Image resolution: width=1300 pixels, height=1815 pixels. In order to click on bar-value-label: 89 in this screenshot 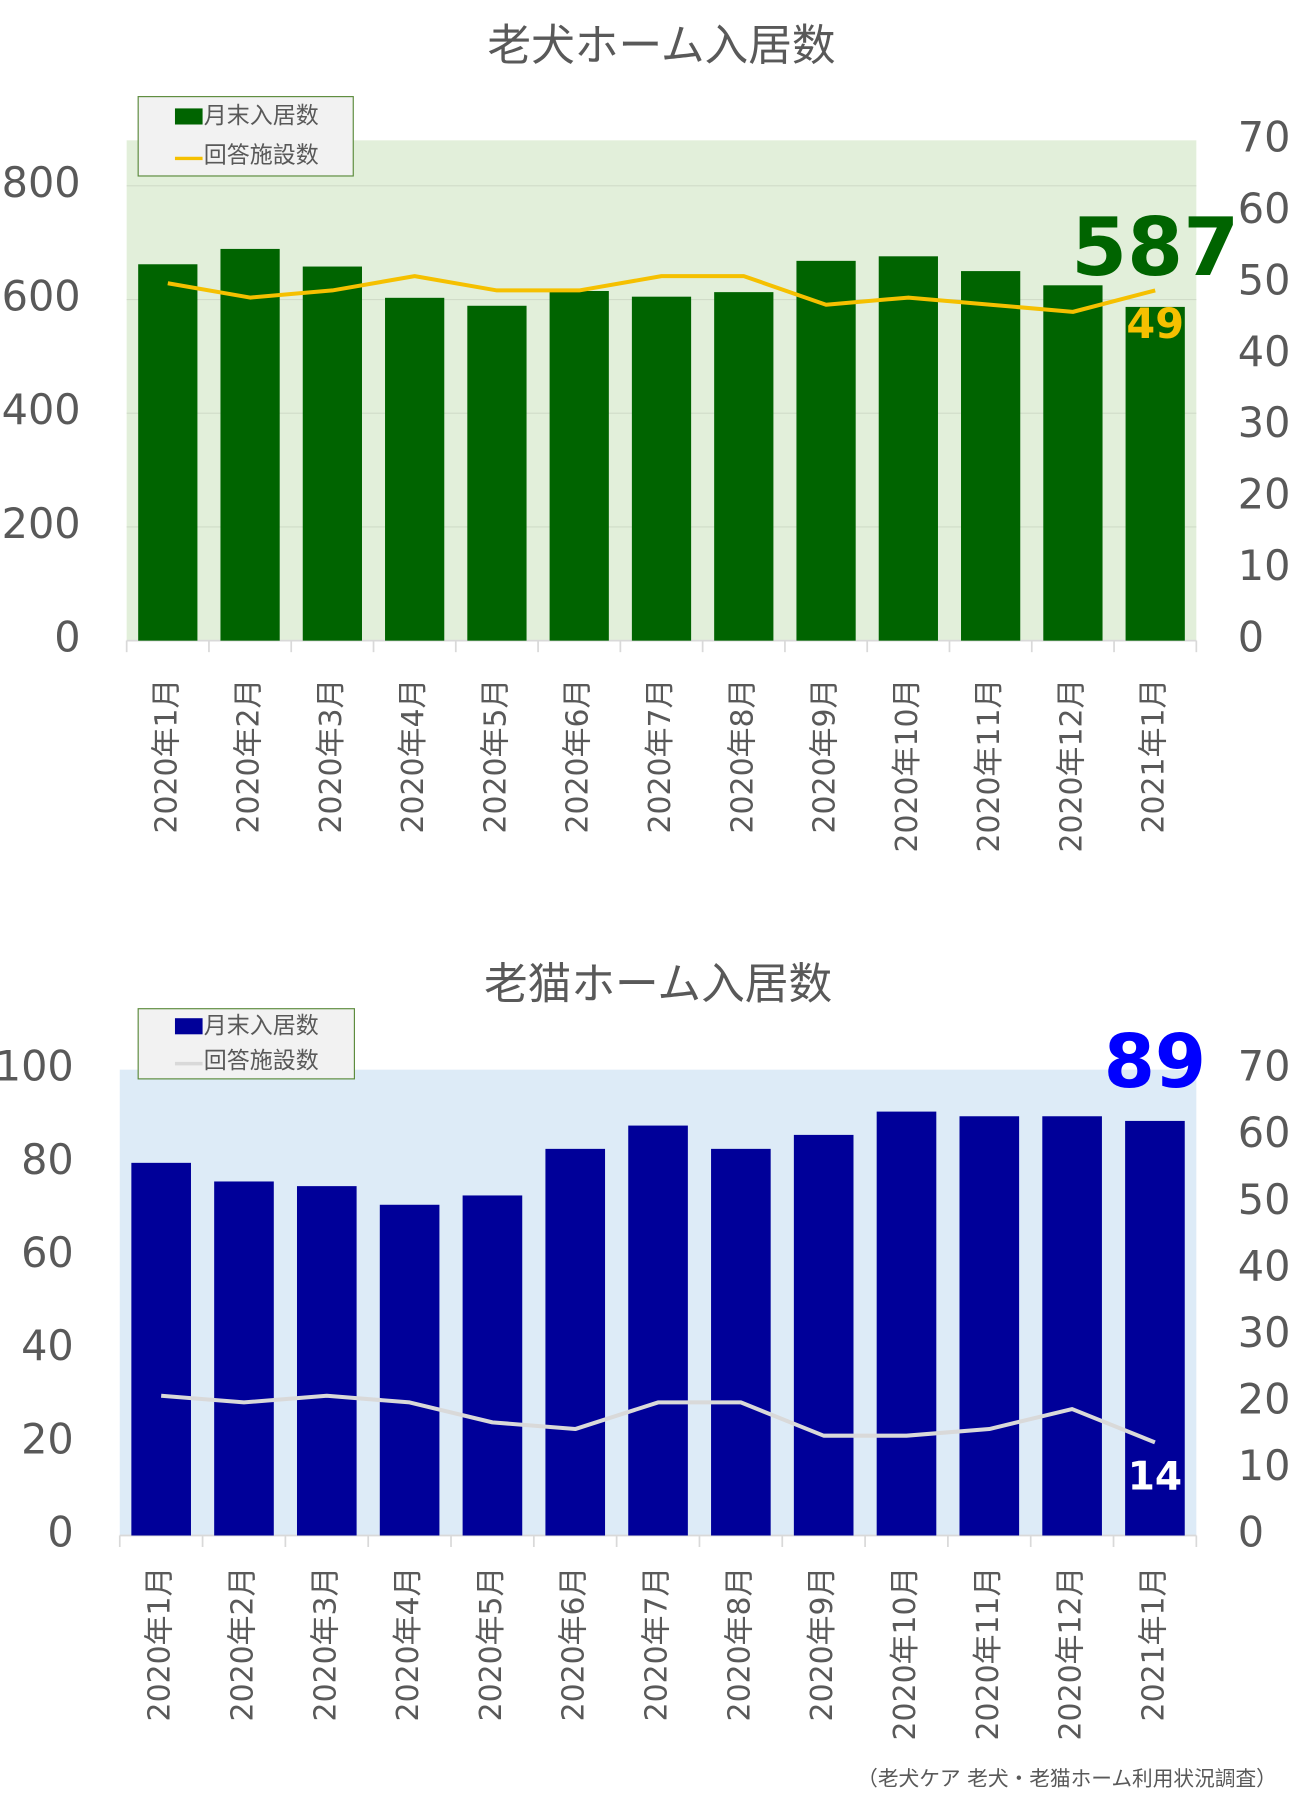, I will do `click(1155, 1062)`.